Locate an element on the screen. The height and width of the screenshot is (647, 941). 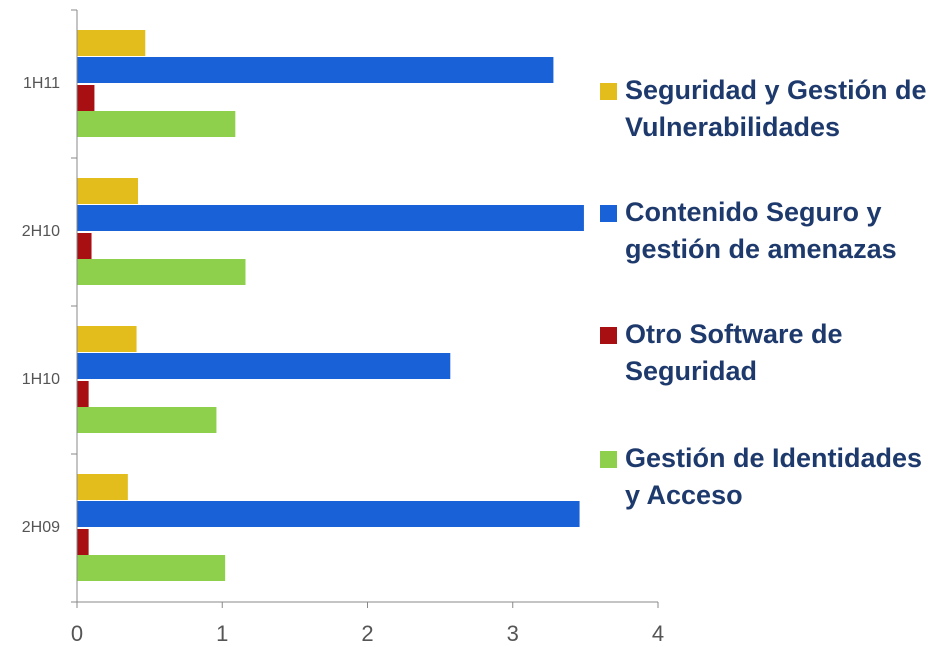
x-tick-label: 4 is located at coordinates (658, 633).